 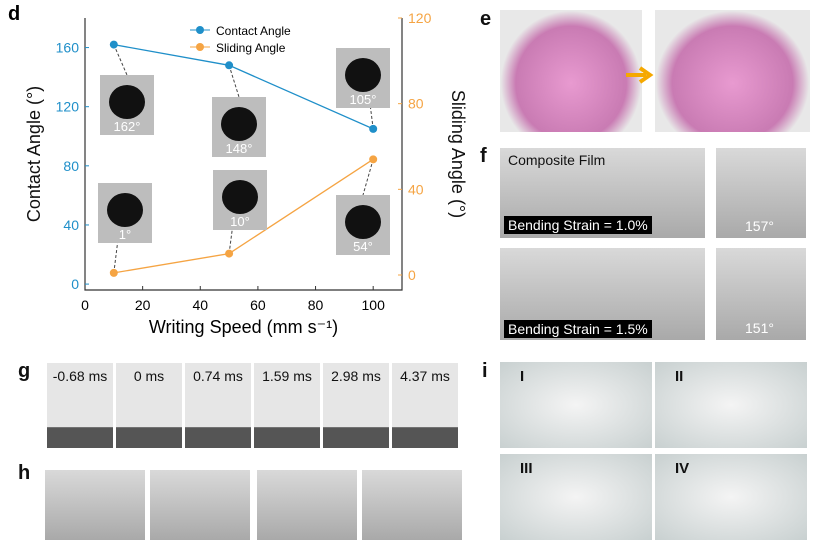 I want to click on x-tick-label: 100, so click(x=374, y=305).